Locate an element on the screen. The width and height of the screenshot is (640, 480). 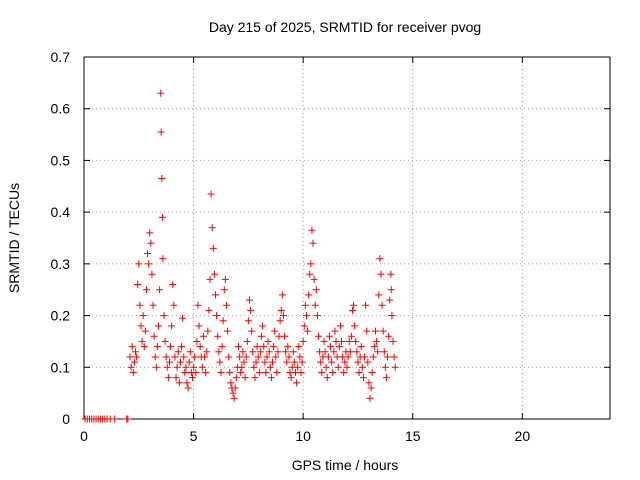
y-tick-label: 0.6 is located at coordinates (61, 109).